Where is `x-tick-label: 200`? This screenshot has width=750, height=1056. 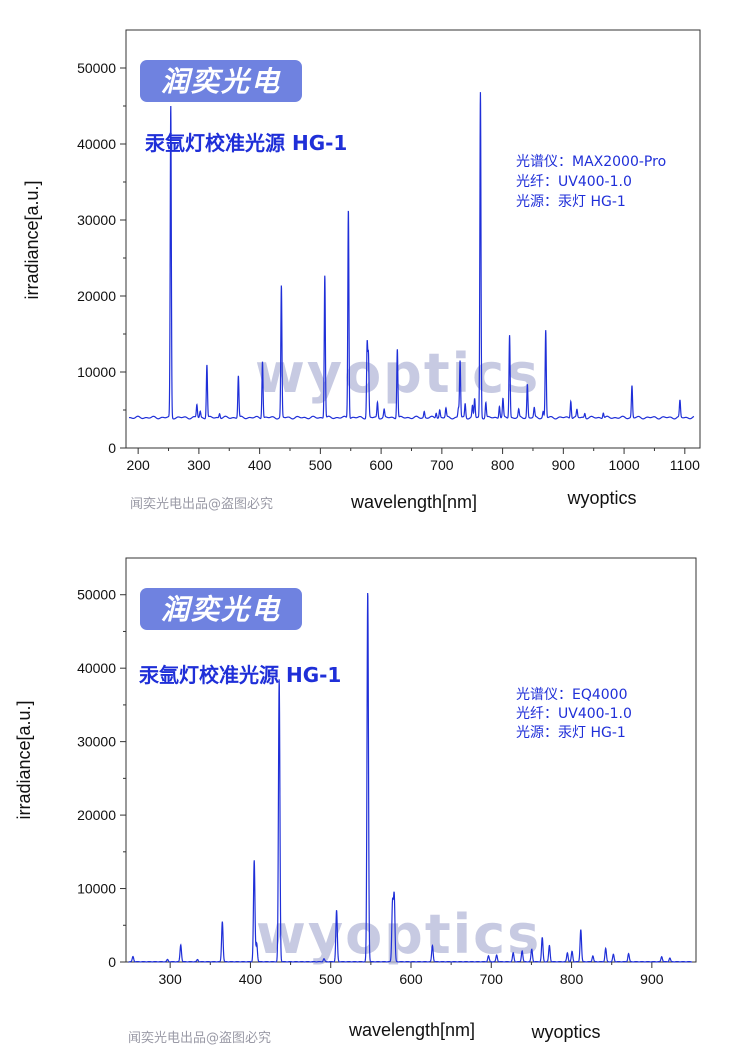 x-tick-label: 200 is located at coordinates (138, 465).